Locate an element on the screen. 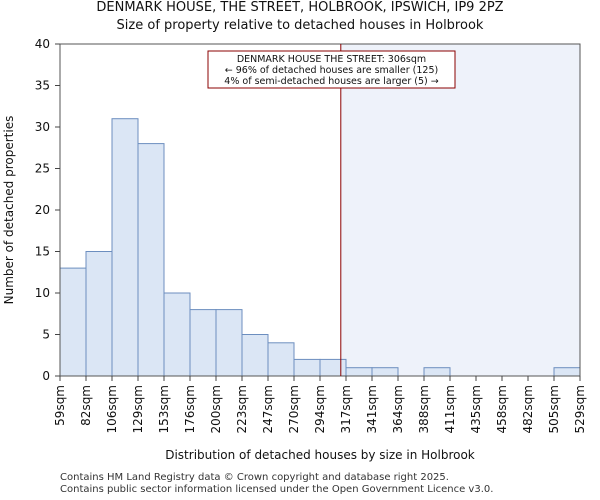 The height and width of the screenshot is (500, 600). x-tick-label: 364sqm is located at coordinates (398, 409).